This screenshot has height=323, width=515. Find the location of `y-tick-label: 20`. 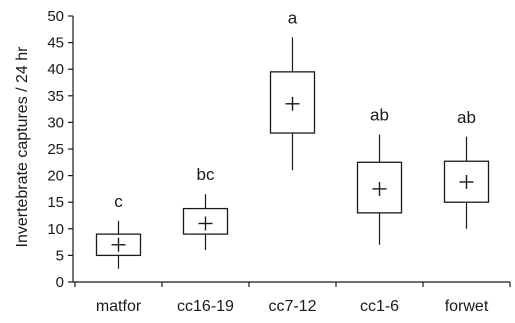

y-tick-label: 20 is located at coordinates (55, 176).